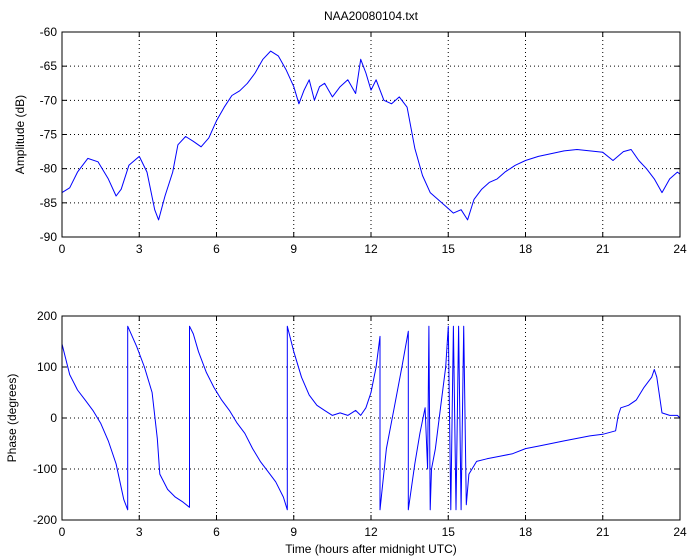  What do you see at coordinates (49, 169) in the screenshot?
I see `y-tick-label: -80` at bounding box center [49, 169].